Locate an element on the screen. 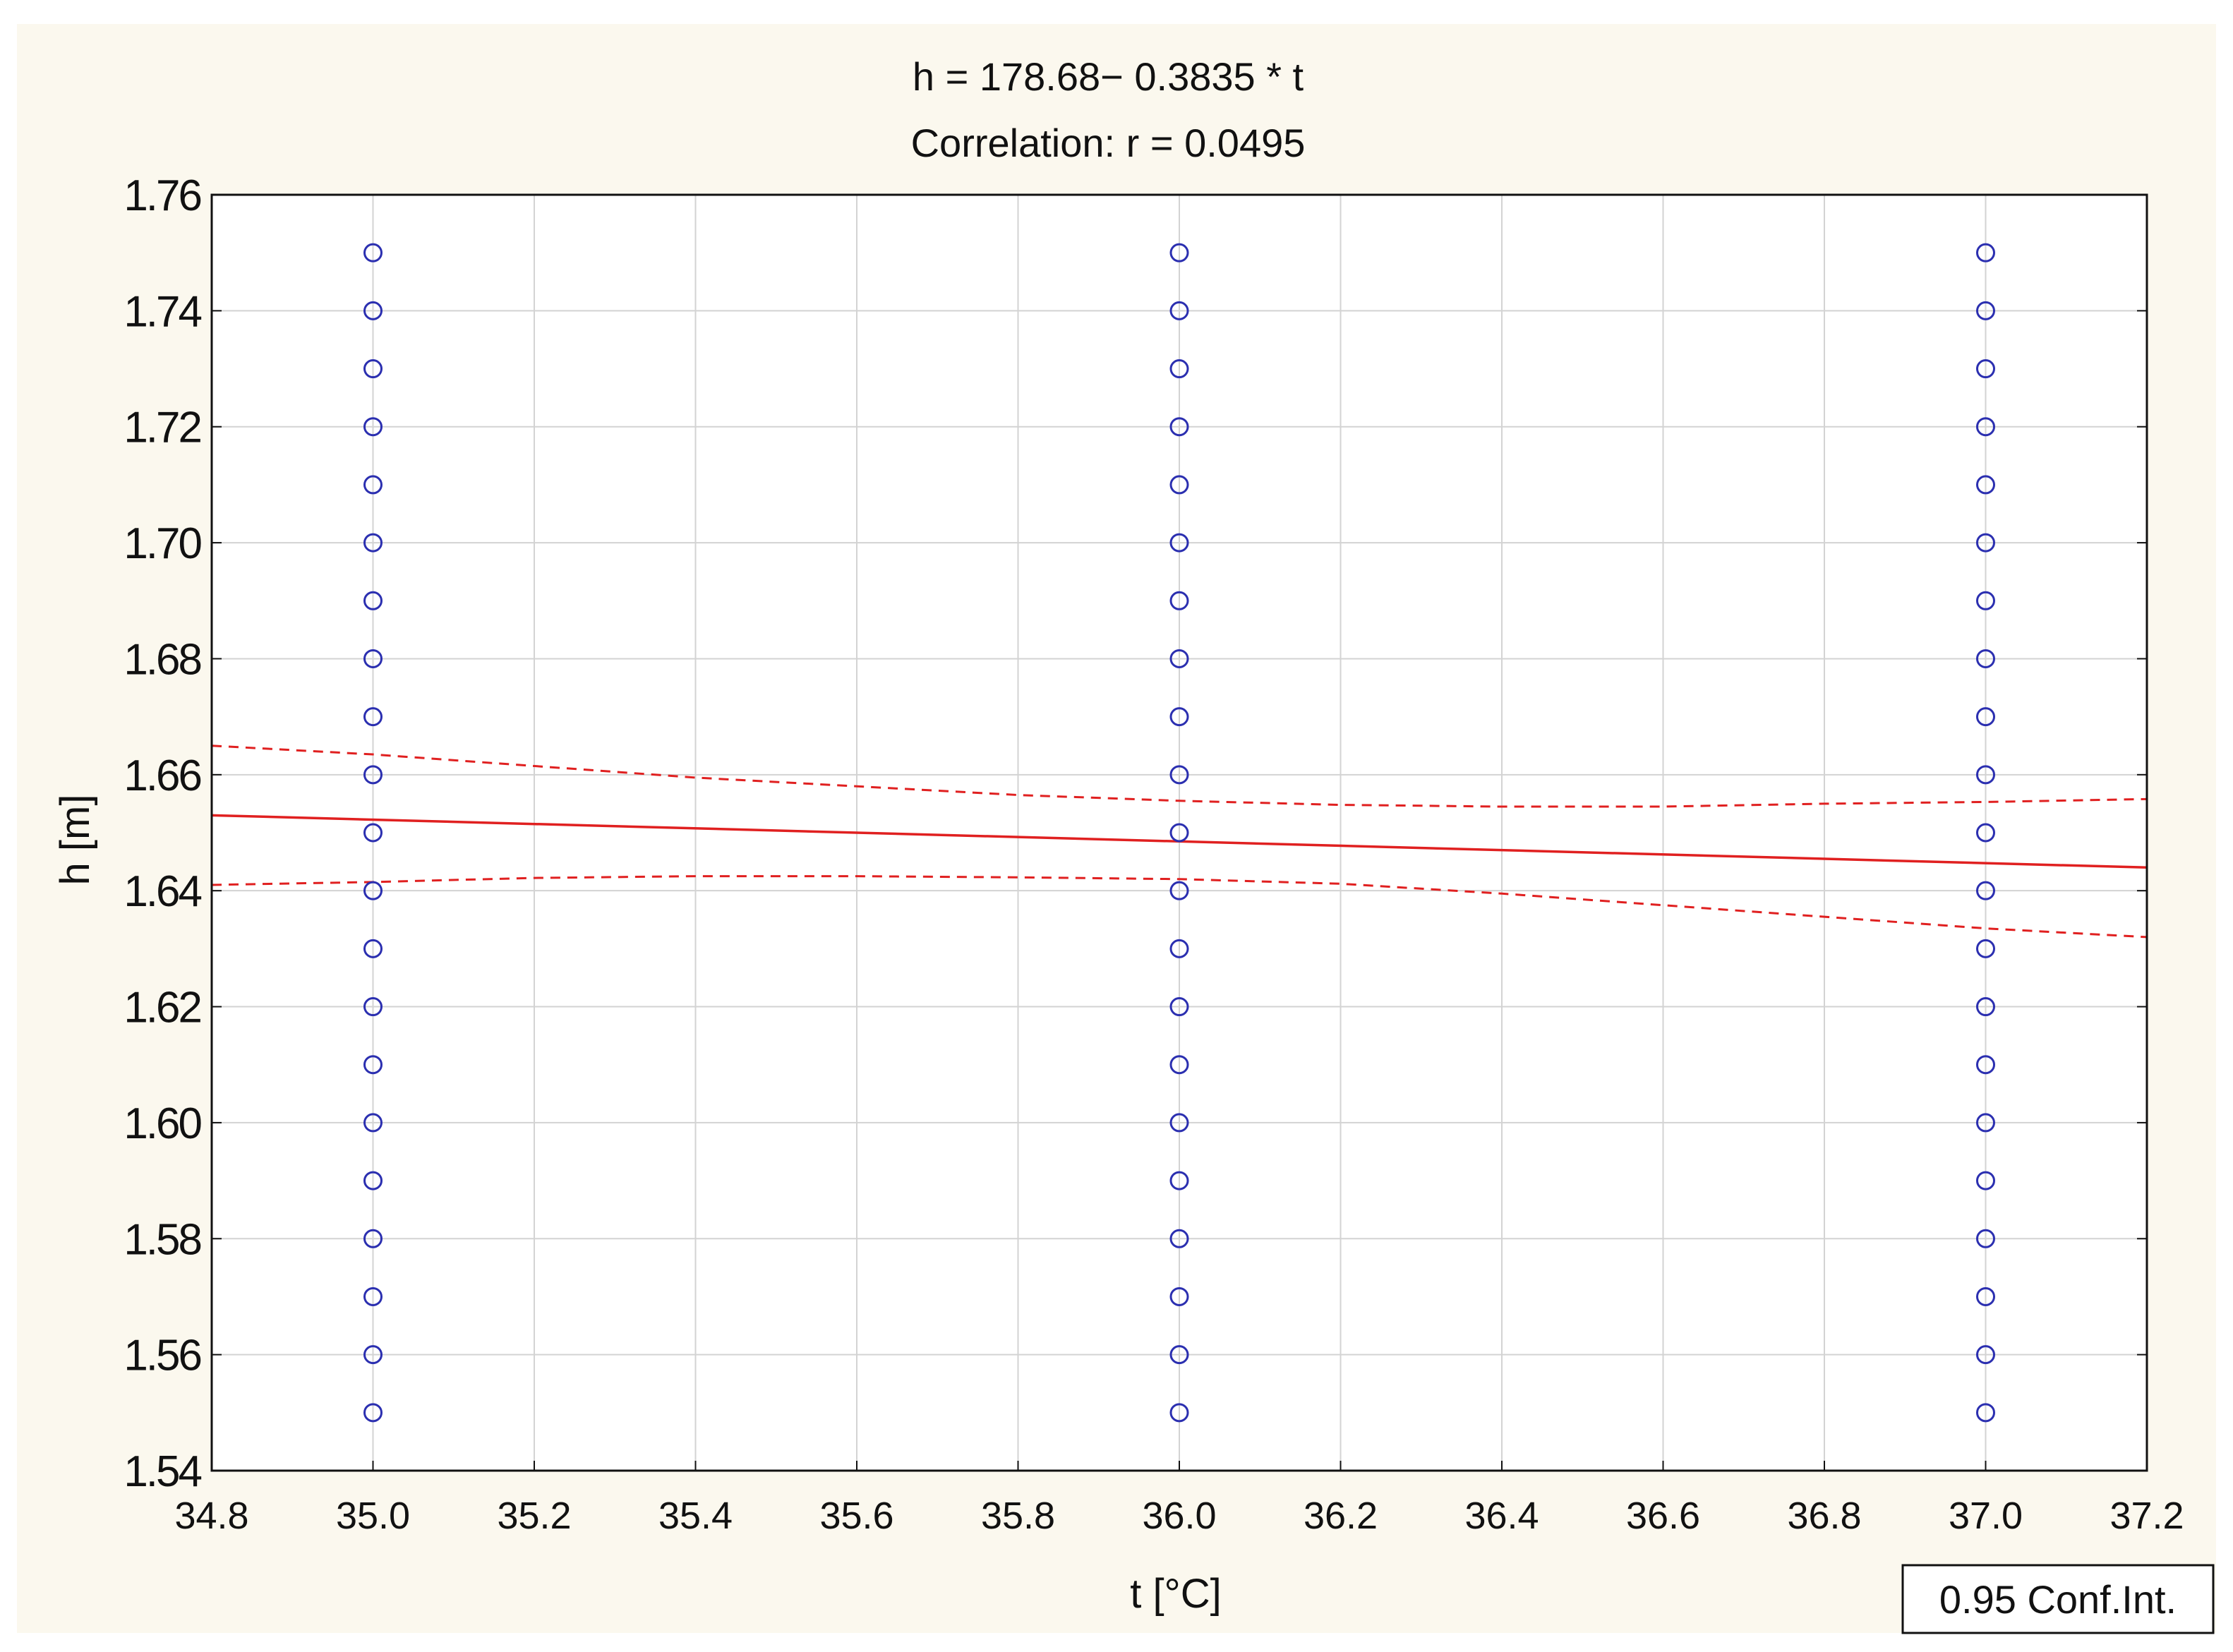 This screenshot has height=1652, width=2233. y-tick-label: 1.54 is located at coordinates (163, 1472).